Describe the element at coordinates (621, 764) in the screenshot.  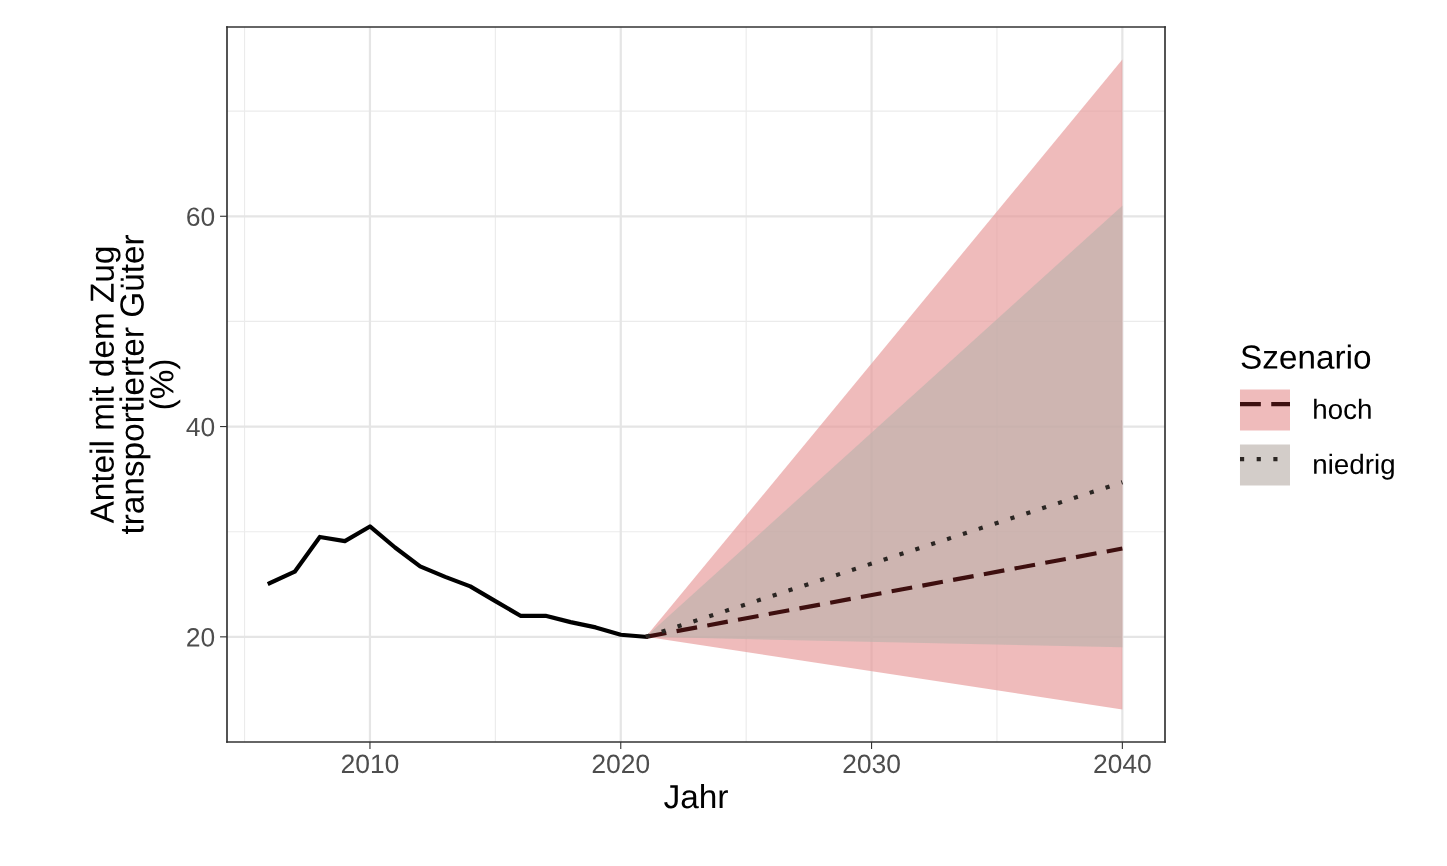
I see `x-tick-label: 2020` at that location.